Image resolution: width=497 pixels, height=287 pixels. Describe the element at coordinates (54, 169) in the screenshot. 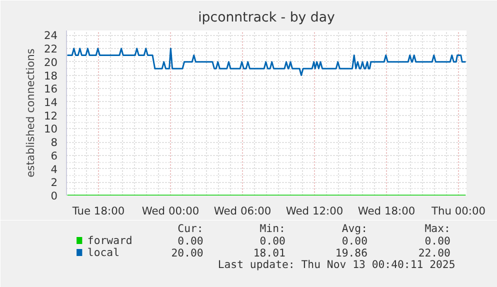

I see `y-tick-label: 4` at that location.